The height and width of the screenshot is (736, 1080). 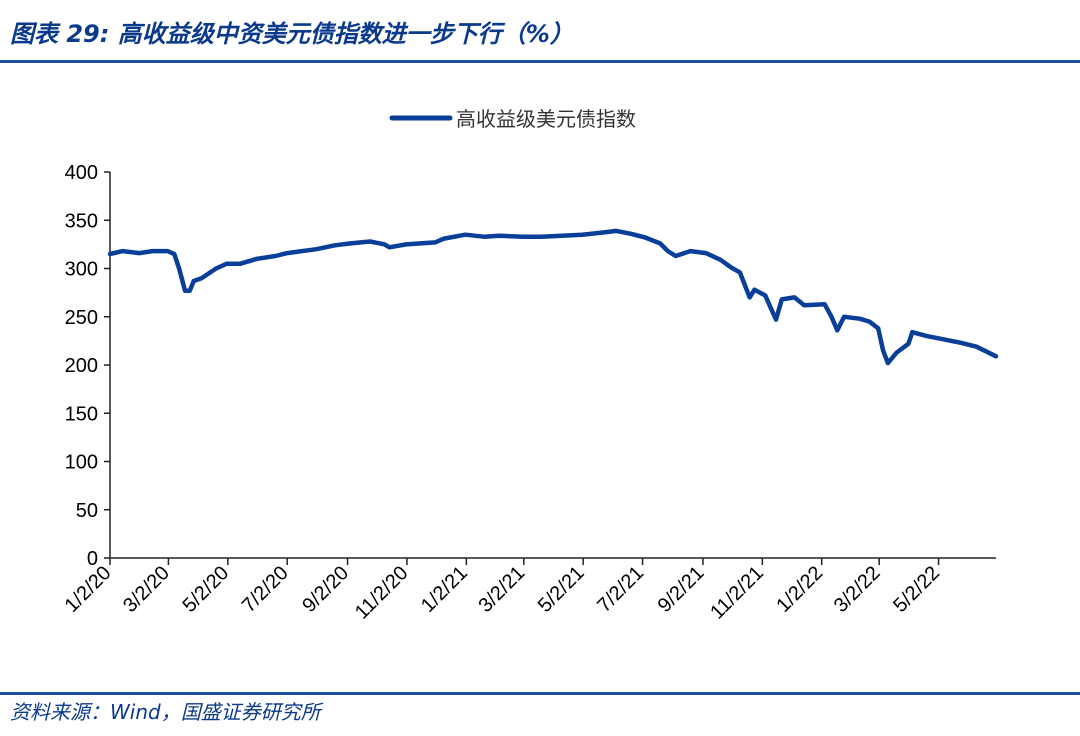 What do you see at coordinates (916, 589) in the screenshot?
I see `x-tick-label: 5/2/22` at bounding box center [916, 589].